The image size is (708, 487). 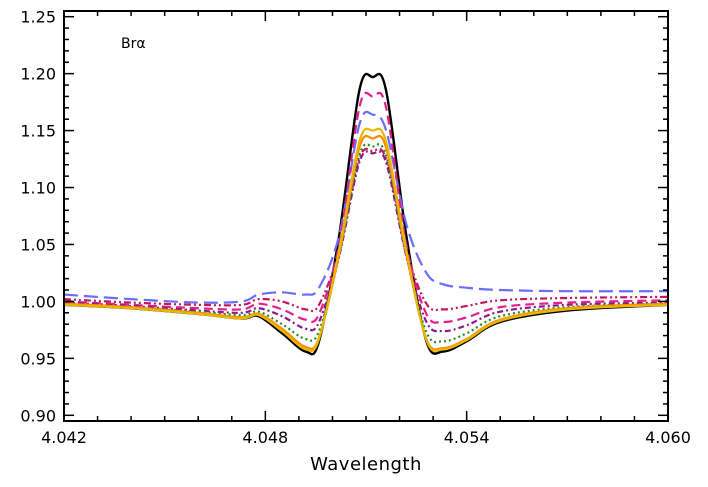 I want to click on y-tick-label: 1.10, so click(x=38, y=188).